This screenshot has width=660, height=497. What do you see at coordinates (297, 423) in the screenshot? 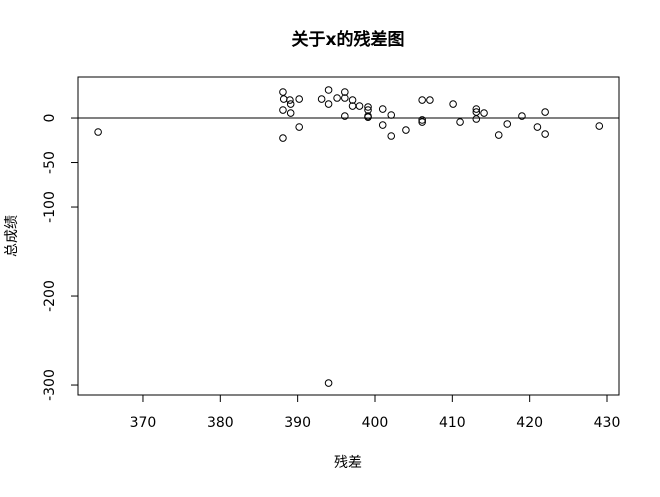
I see `x-tick-label: 390` at bounding box center [297, 423].